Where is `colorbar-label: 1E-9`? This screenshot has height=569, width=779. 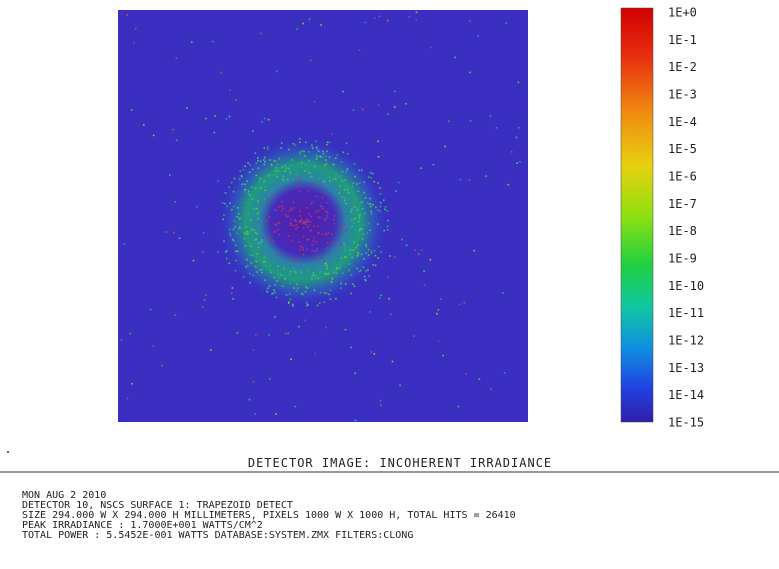
colorbar-label: 1E-9 is located at coordinates (682, 259).